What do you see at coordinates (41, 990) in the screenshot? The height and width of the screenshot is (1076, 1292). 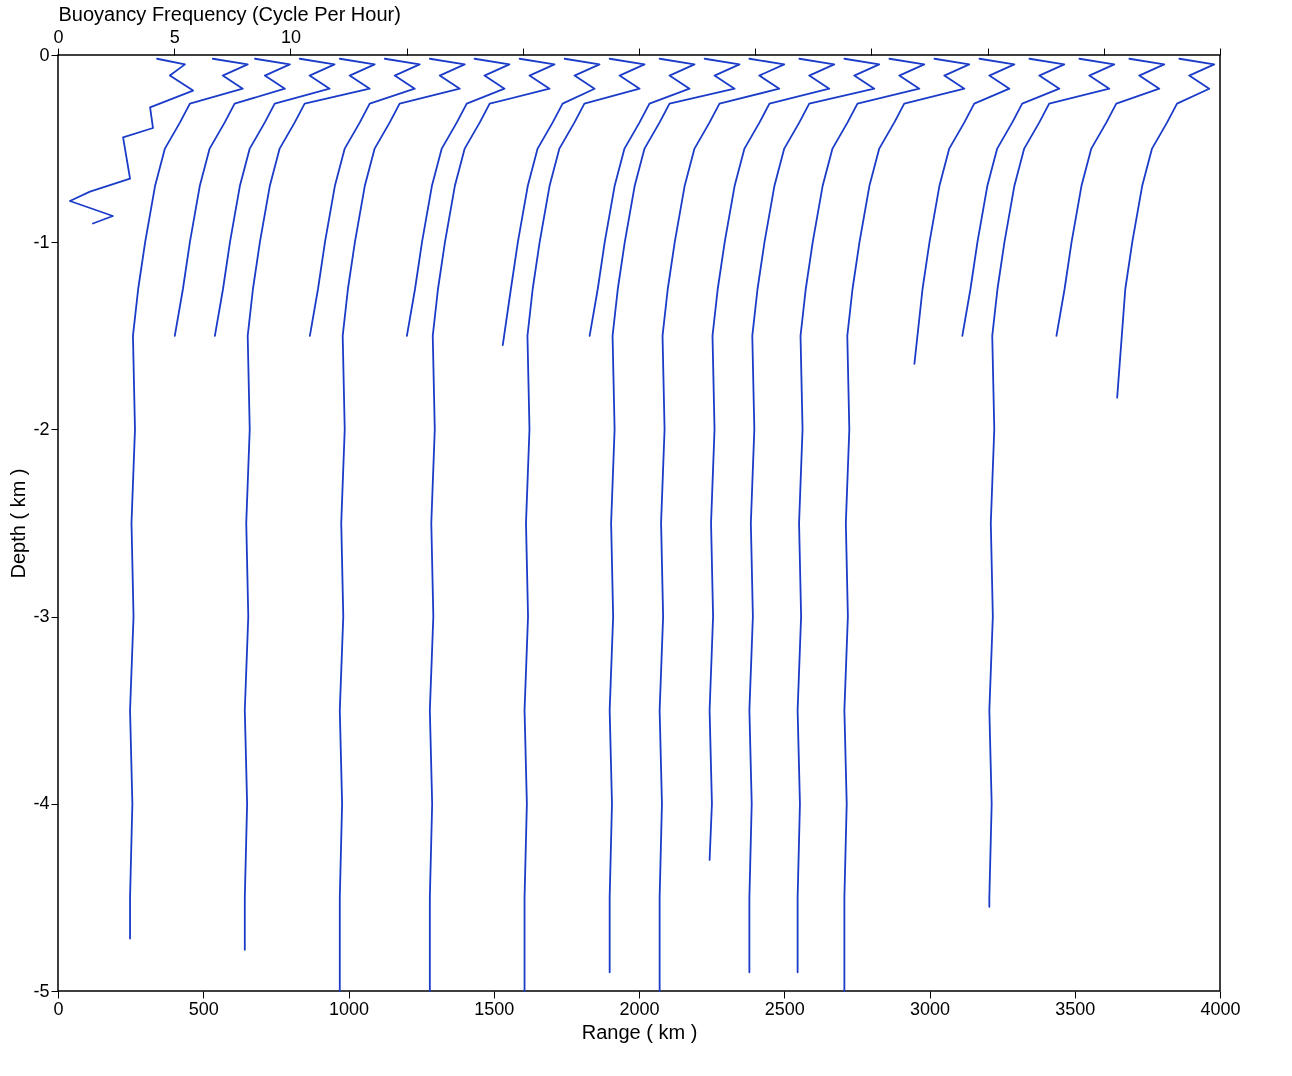 I see `y-tick-label: -5` at bounding box center [41, 990].